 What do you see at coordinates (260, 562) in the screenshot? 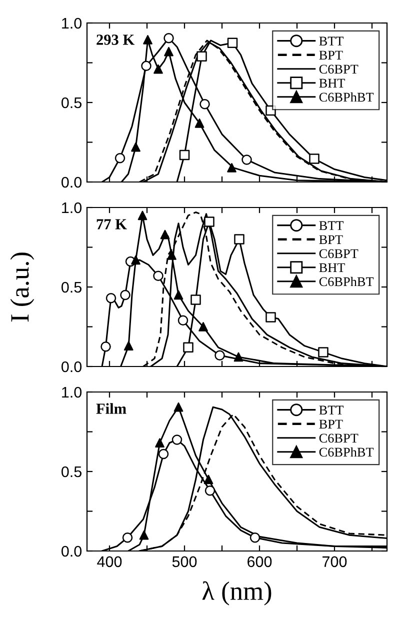
I see `x-tick-label: 600` at bounding box center [260, 562].